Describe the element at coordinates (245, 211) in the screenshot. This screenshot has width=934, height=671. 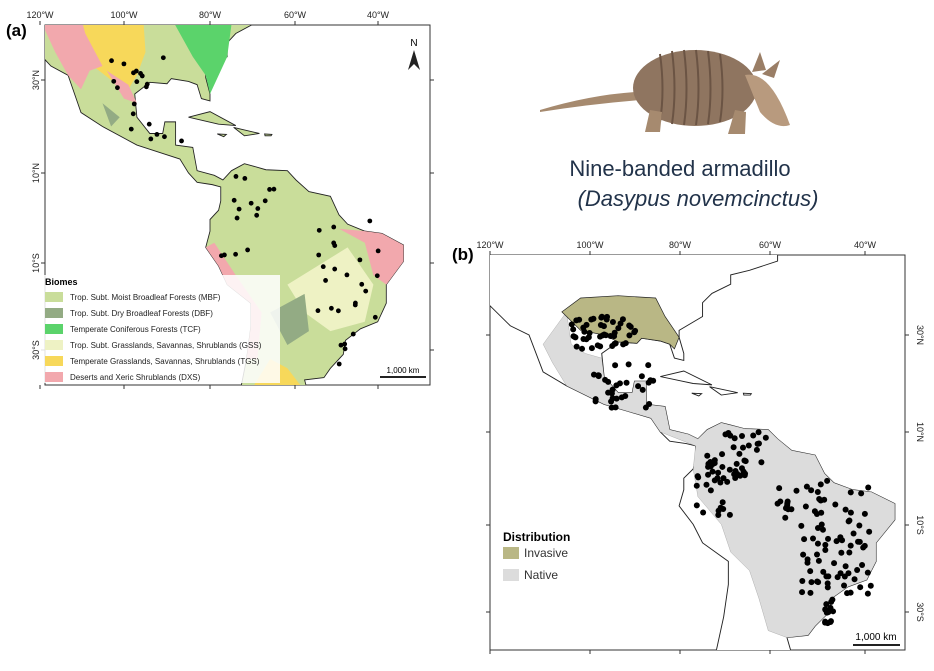
I see `occurrence-points` at that location.